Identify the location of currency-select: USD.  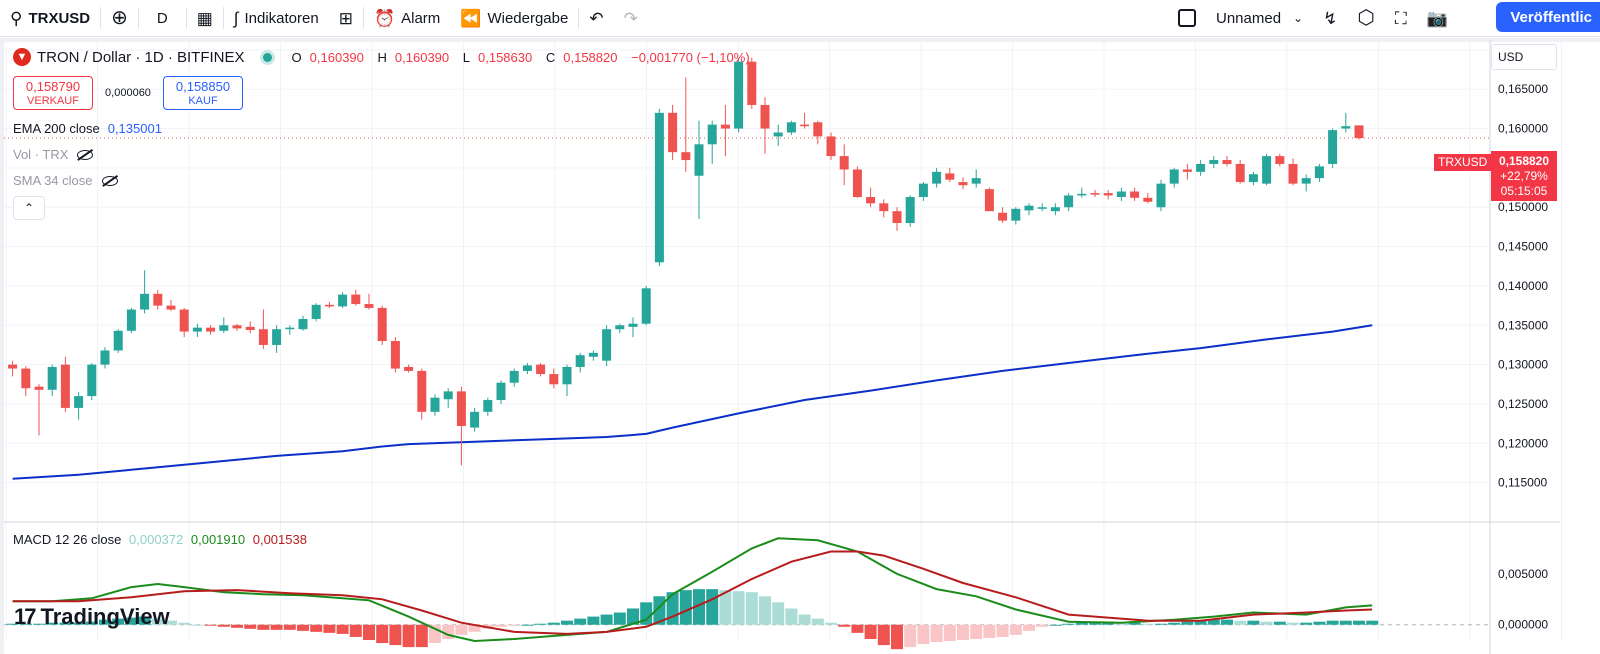
(1524, 57).